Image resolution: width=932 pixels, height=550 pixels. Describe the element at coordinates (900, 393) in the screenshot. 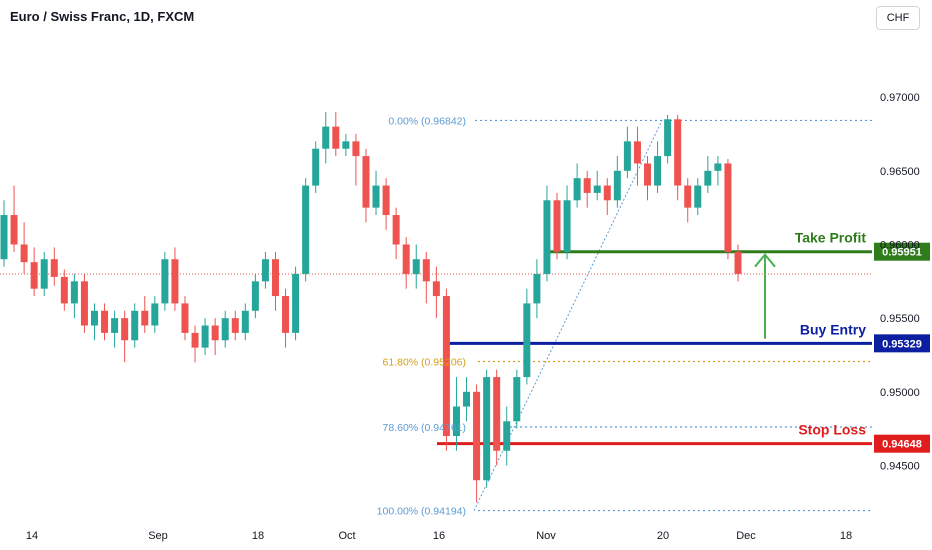

I see `y-tick-label: 0.95000` at that location.